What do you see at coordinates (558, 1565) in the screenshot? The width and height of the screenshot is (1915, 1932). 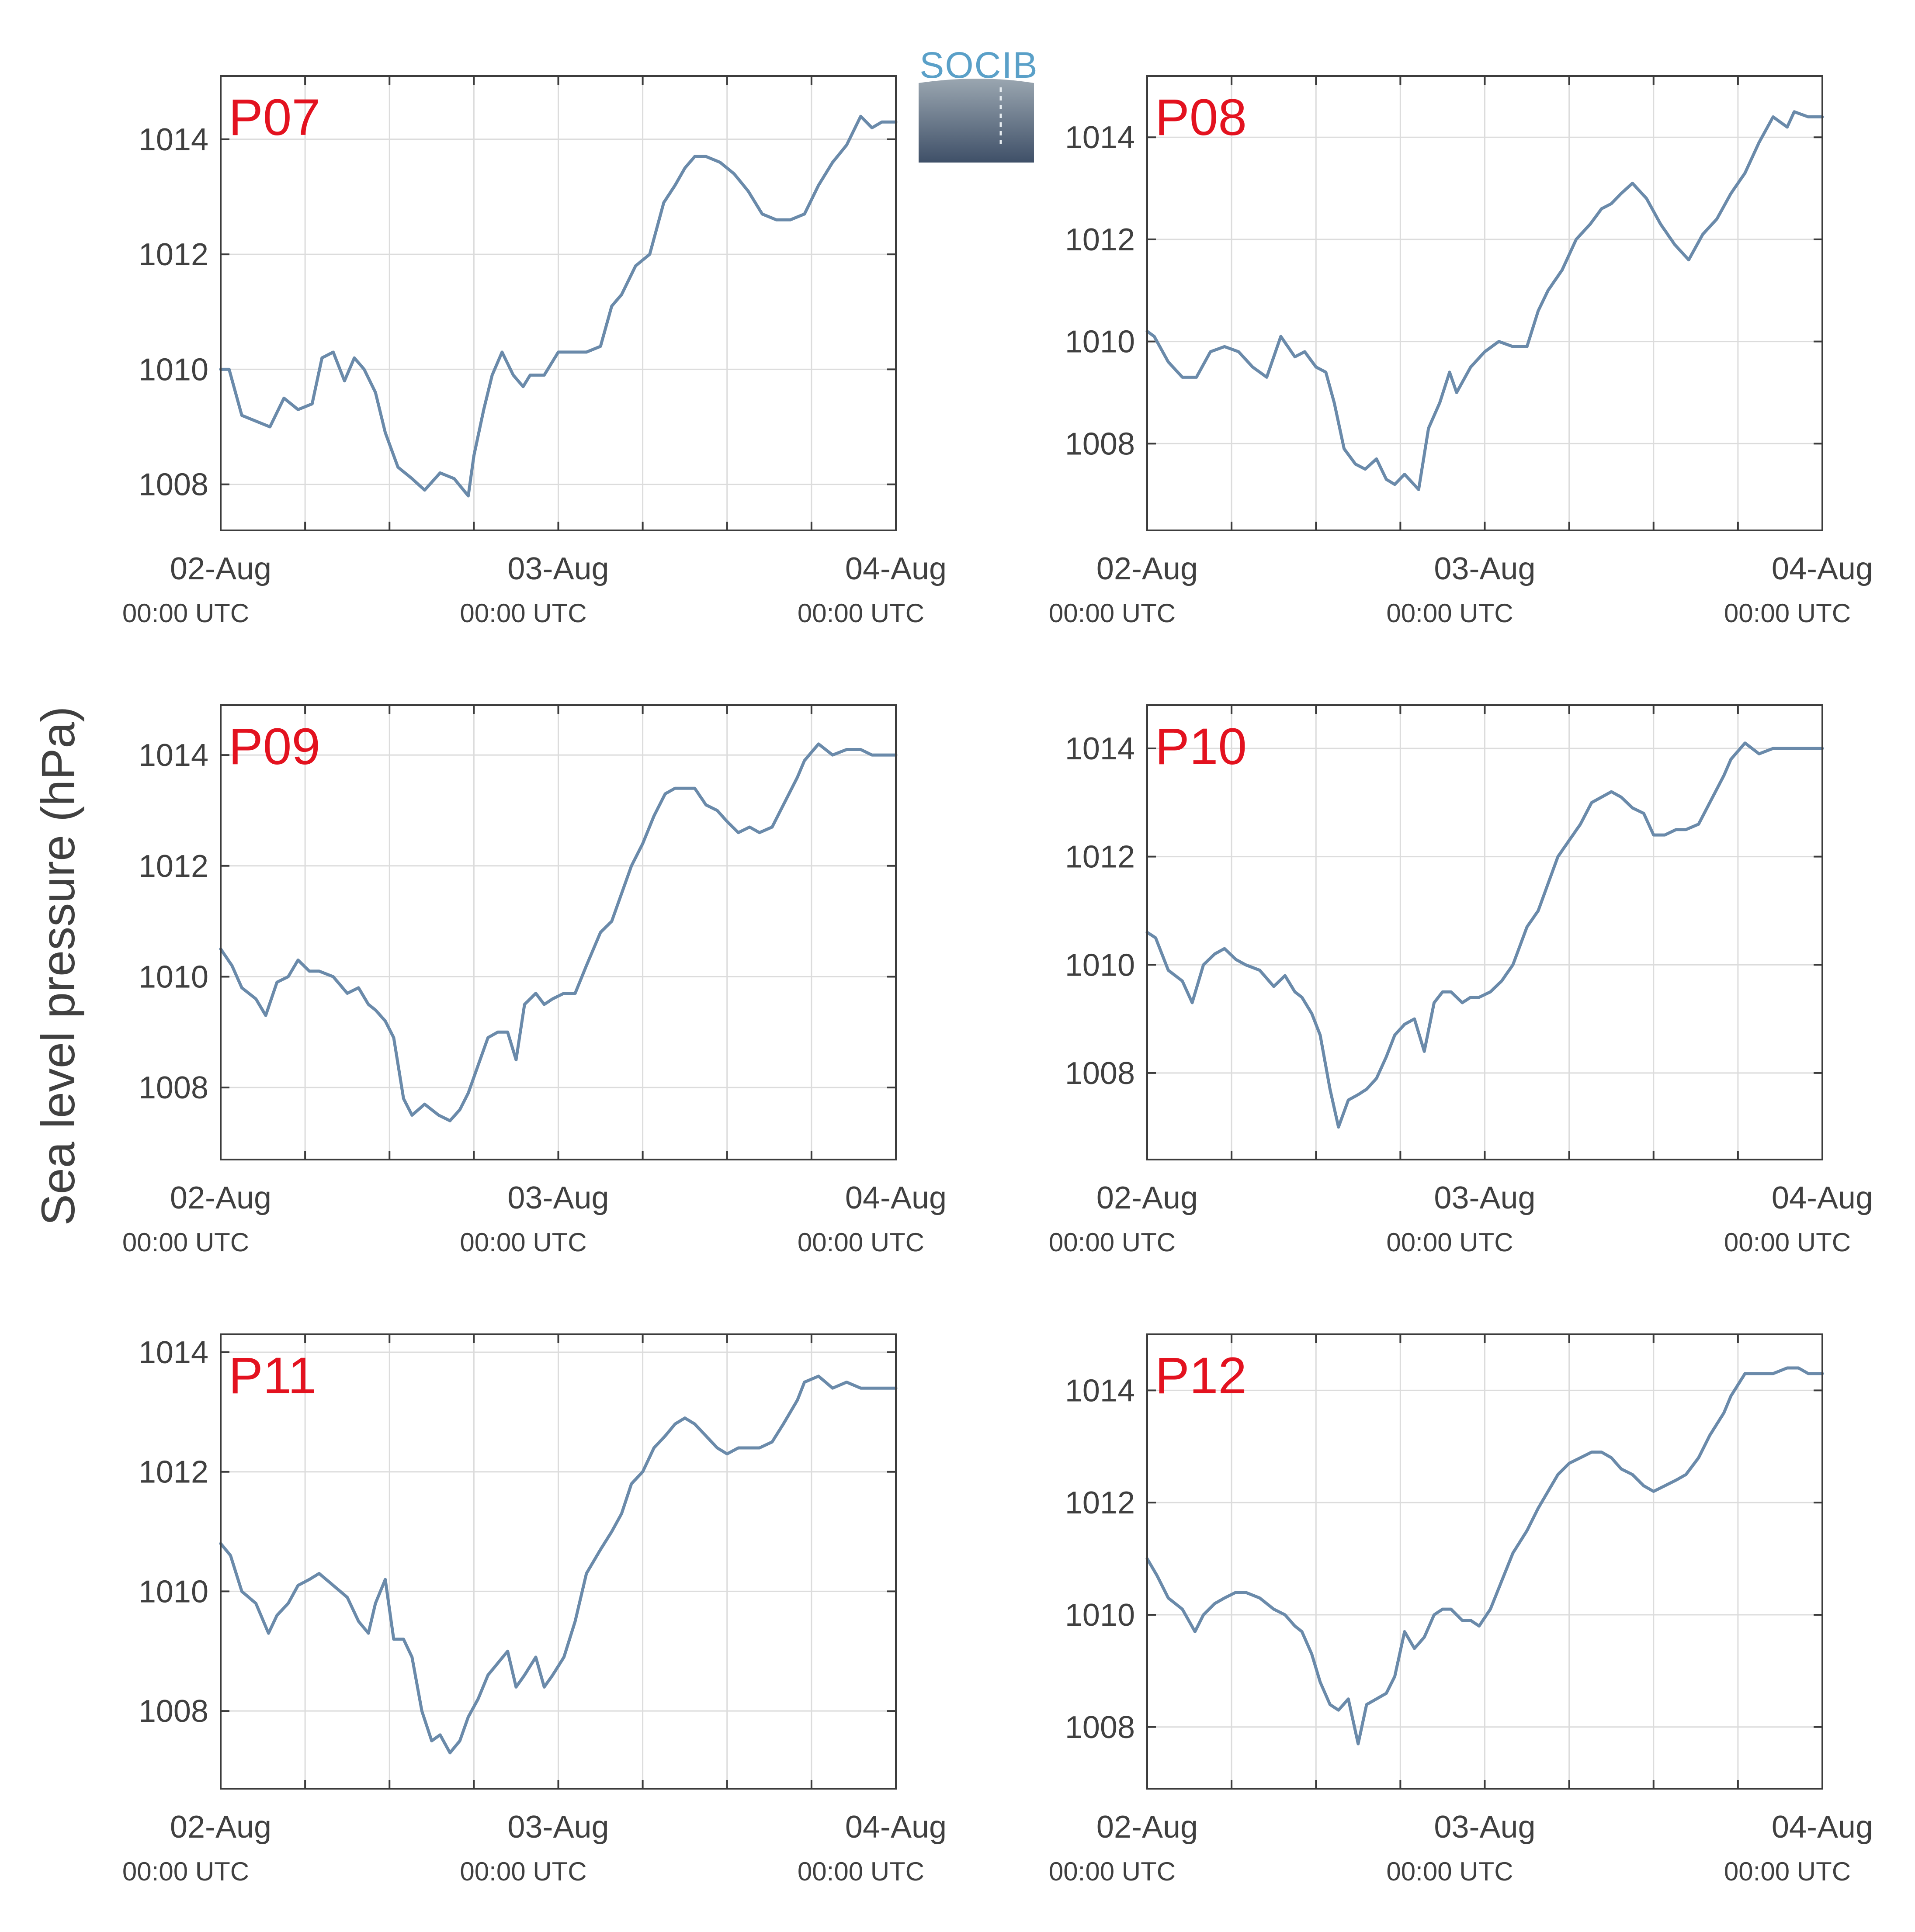 I see `series-line-p11` at bounding box center [558, 1565].